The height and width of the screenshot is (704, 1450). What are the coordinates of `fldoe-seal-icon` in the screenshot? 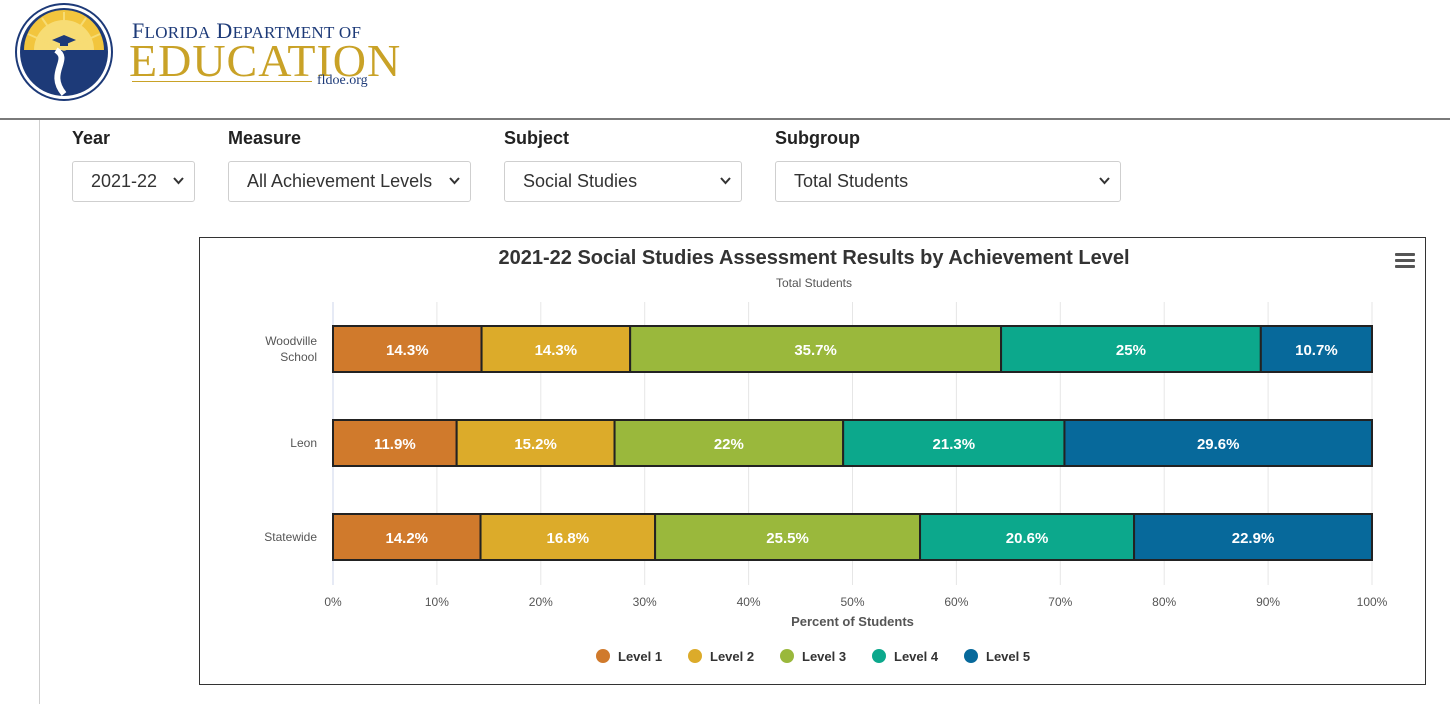 It's located at (64, 52).